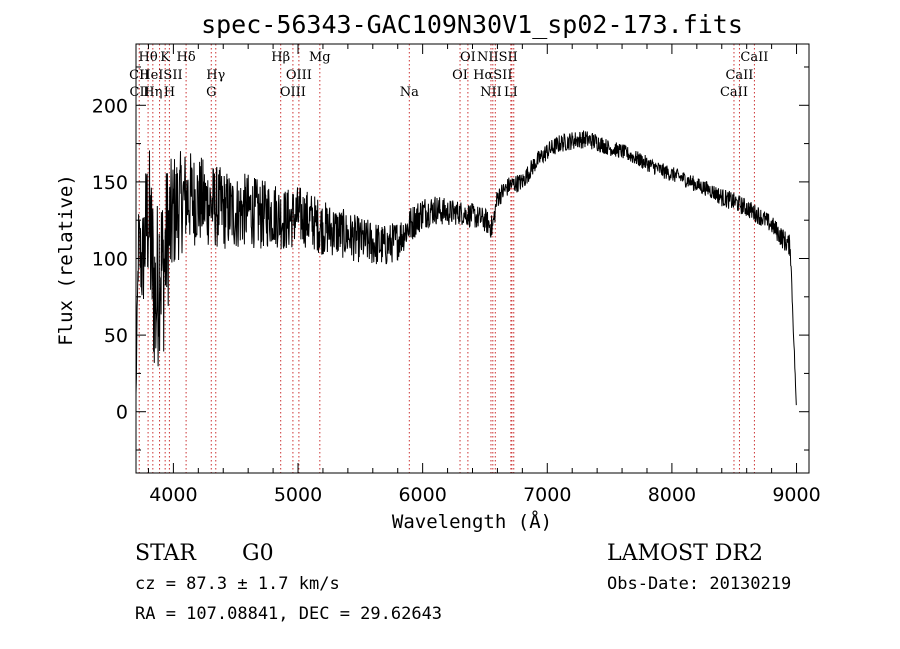 The image size is (900, 649). I want to click on y-tick-label: 200, so click(110, 106).